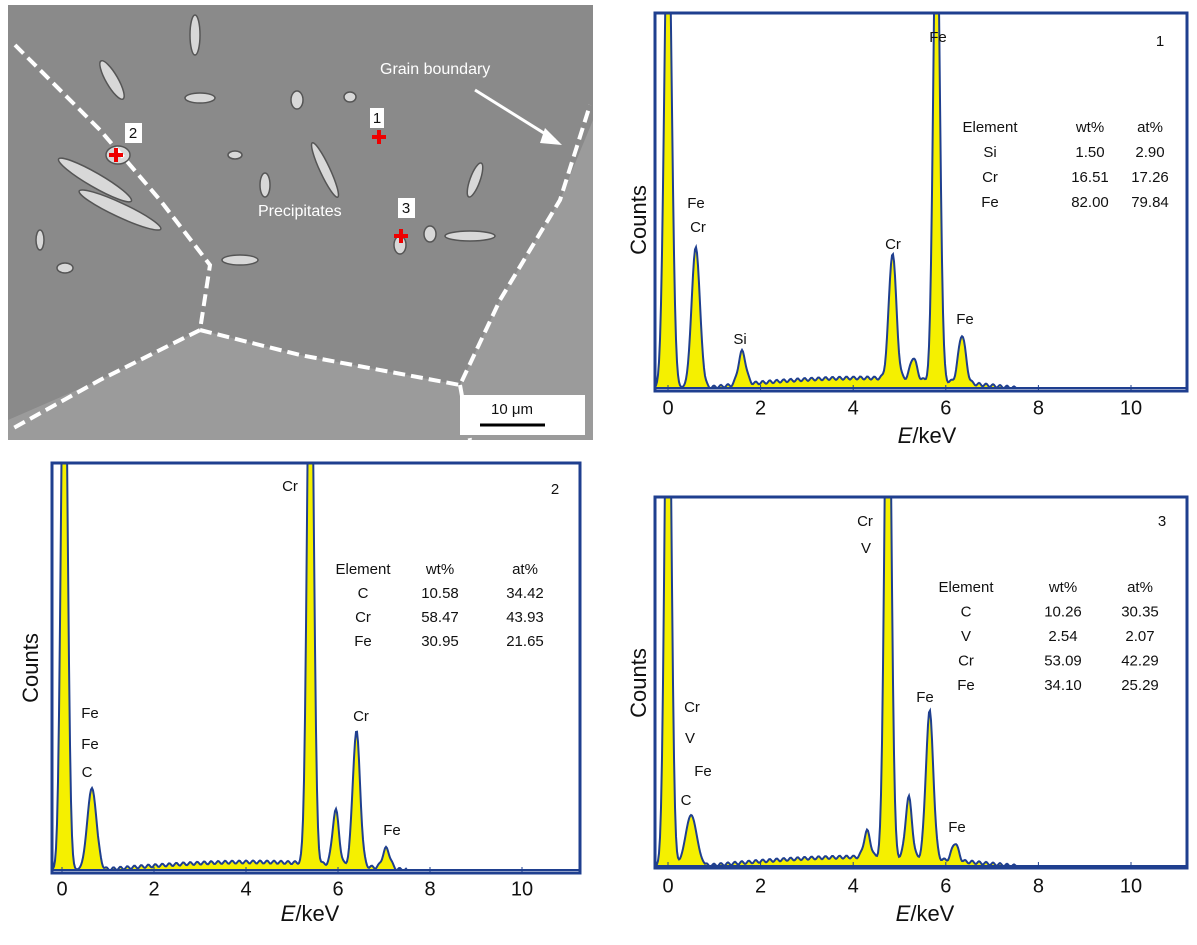 The height and width of the screenshot is (945, 1197). Describe the element at coordinates (1140, 685) in the screenshot. I see `table-cell: 25.29` at that location.